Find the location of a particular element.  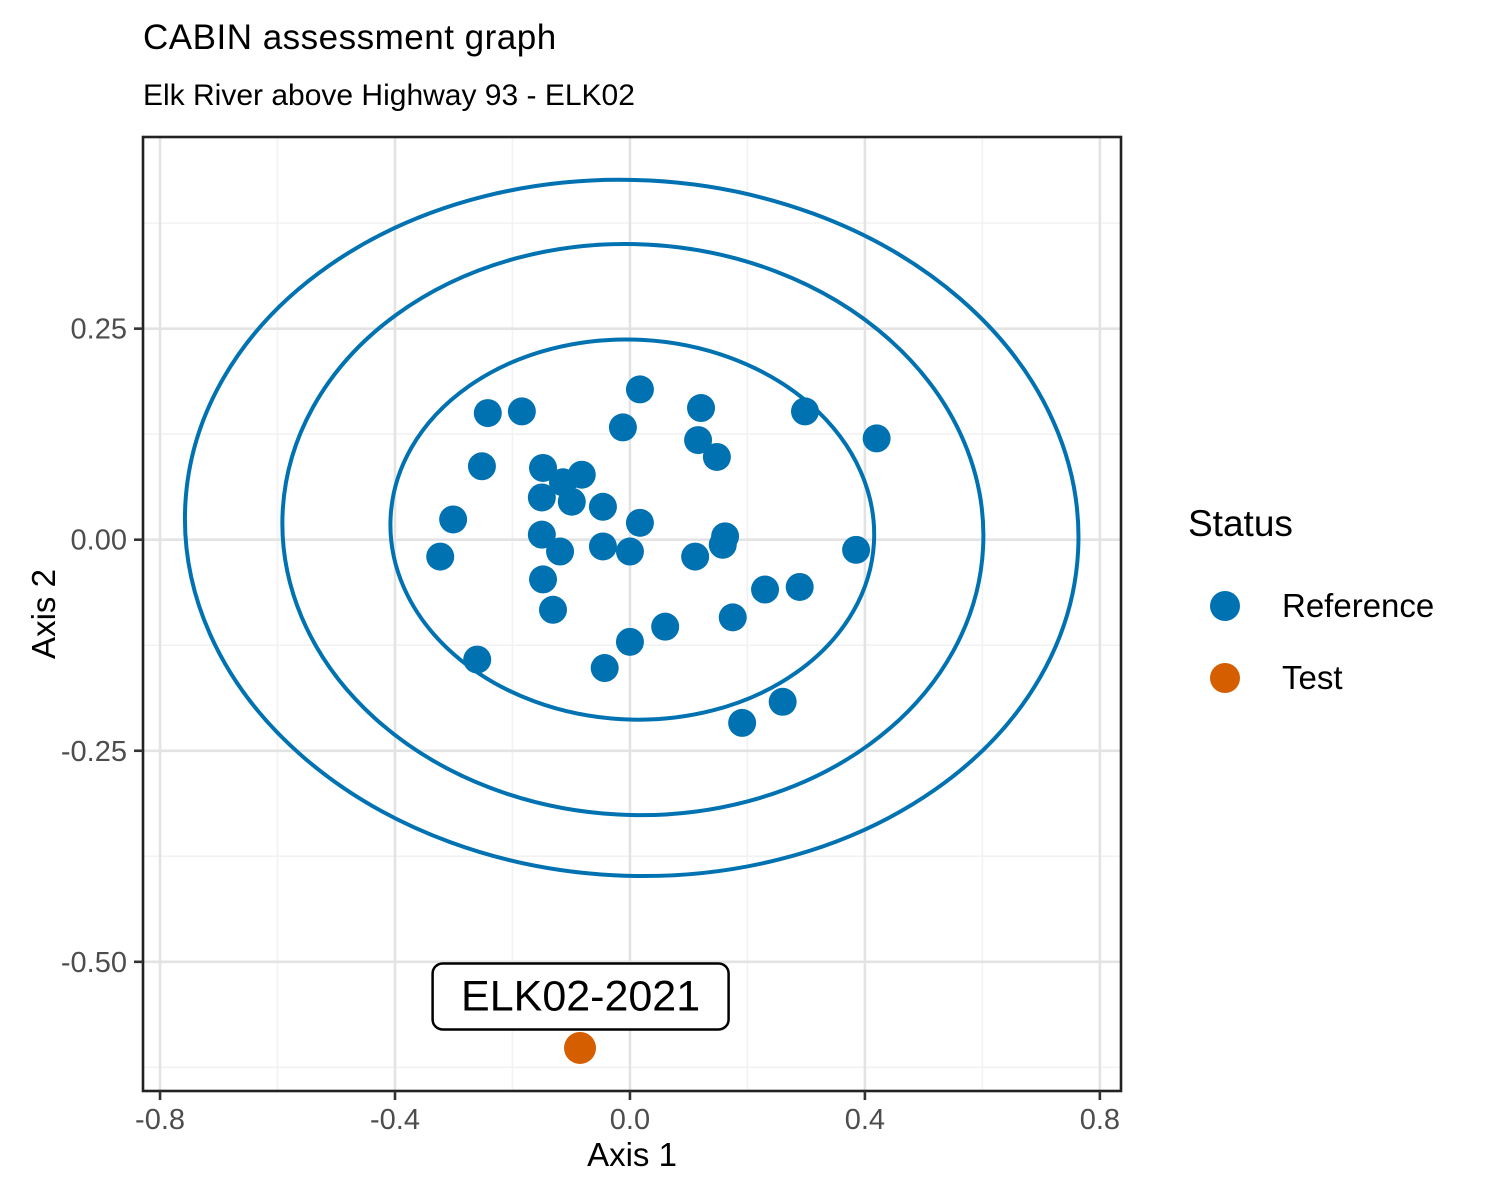

y-tick-label: 0.25 is located at coordinates (99, 330).